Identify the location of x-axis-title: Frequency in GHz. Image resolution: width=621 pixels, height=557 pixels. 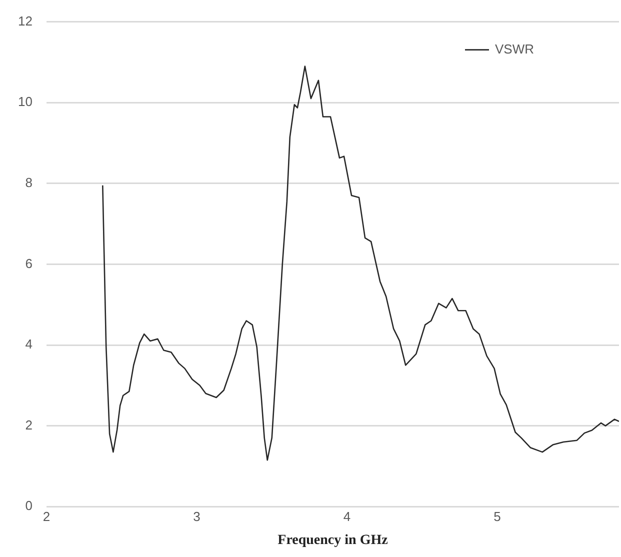
(333, 540).